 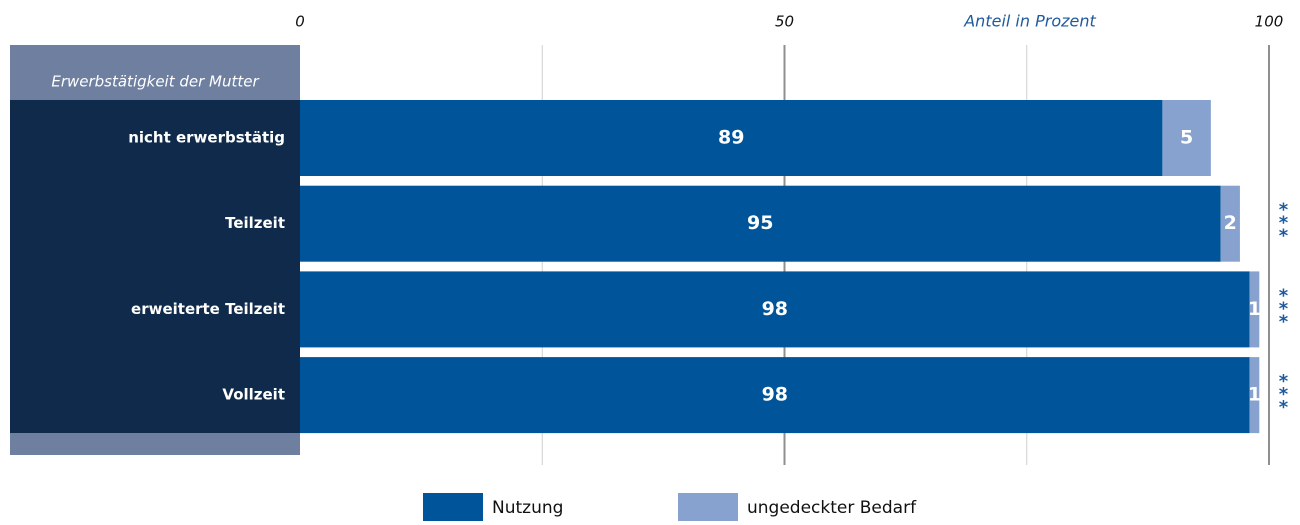 I want to click on x-tick-label: 0, so click(x=300, y=22).